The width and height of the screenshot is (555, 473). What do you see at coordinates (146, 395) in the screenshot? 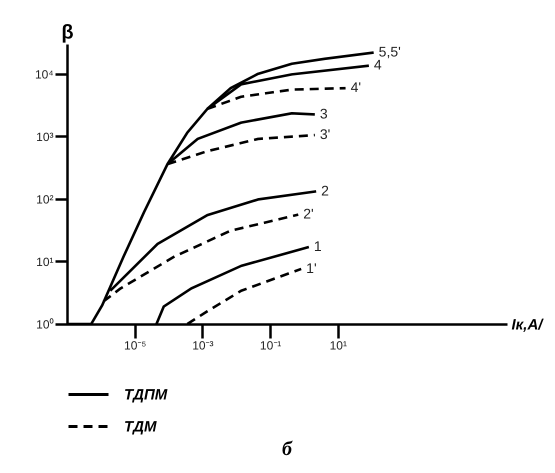
I see `text: ТДПМ` at bounding box center [146, 395].